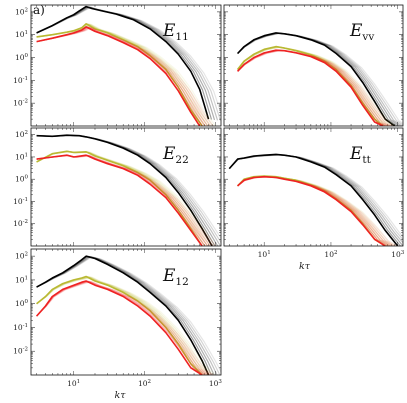 The height and width of the screenshot is (403, 407). Describe the element at coordinates (360, 155) in the screenshot. I see `panel-title: Ett` at that location.